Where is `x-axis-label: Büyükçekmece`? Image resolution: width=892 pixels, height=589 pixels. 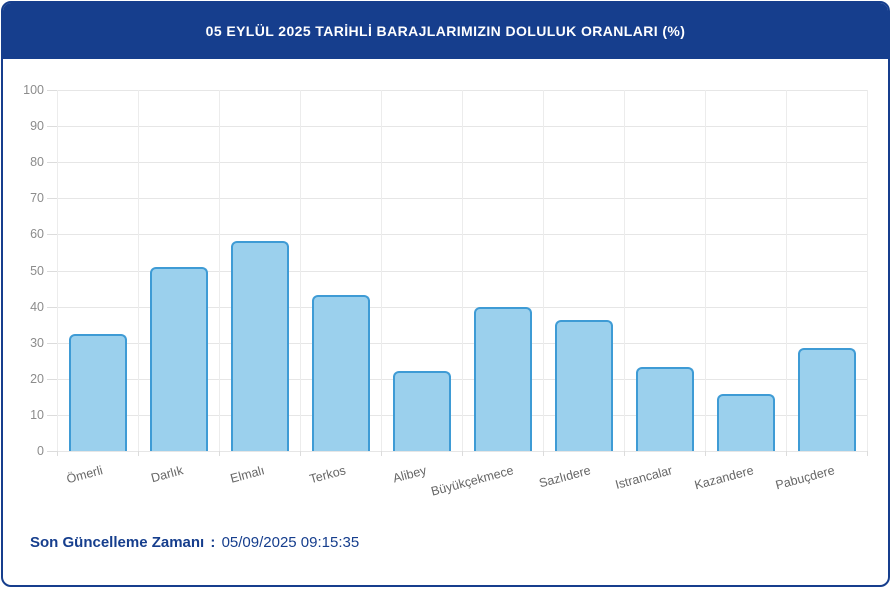
x-axis-label: Büyükçekmece is located at coordinates (471, 481).